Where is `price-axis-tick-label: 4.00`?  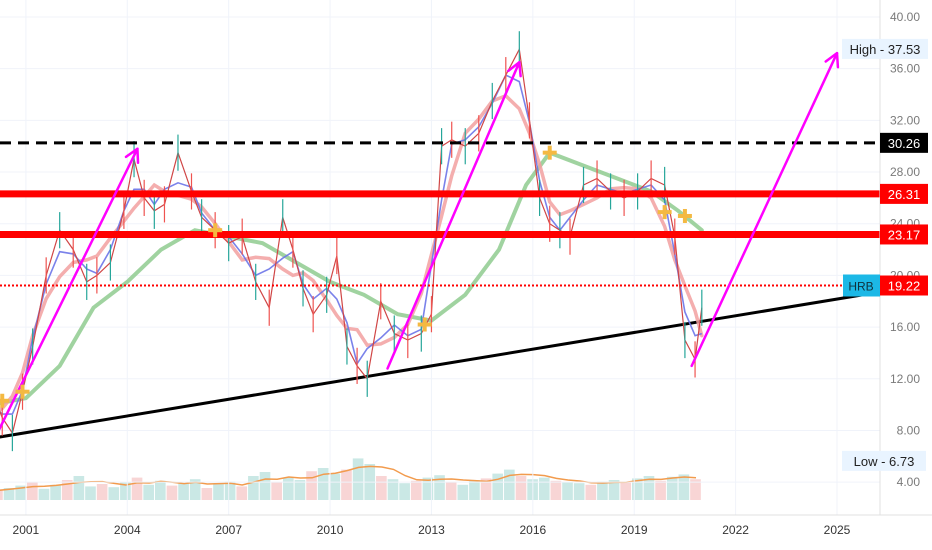 price-axis-tick-label: 4.00 is located at coordinates (909, 482).